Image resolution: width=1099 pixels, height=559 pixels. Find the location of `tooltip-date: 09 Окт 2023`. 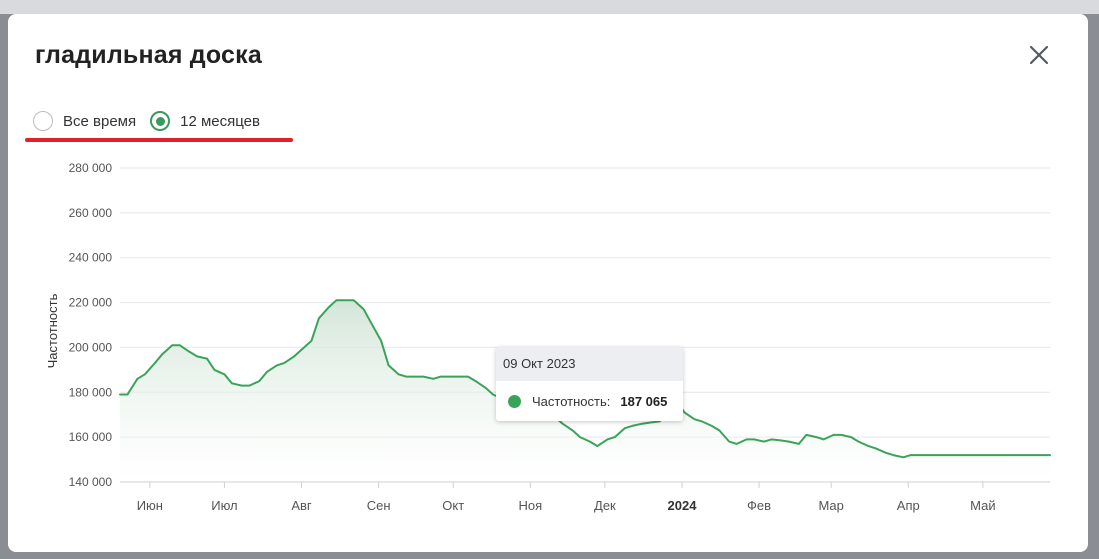

tooltip-date: 09 Окт 2023 is located at coordinates (589, 364).